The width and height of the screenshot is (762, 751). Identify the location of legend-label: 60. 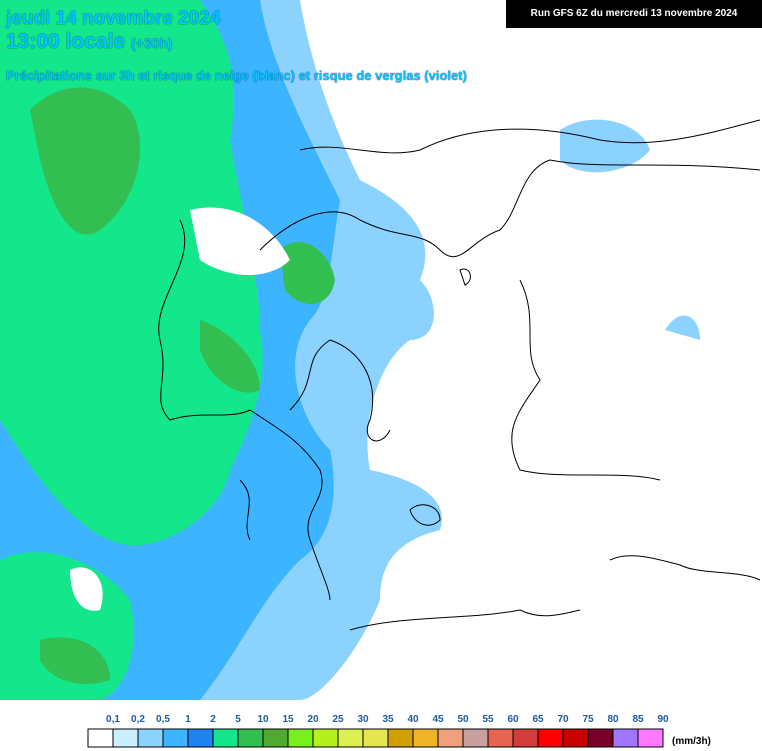
(513, 719).